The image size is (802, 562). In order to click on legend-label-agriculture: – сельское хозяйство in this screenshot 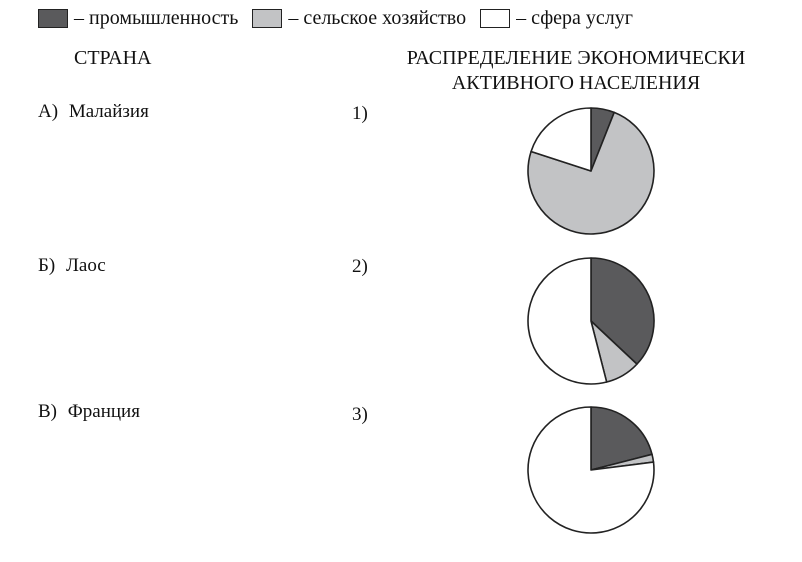, I will do `click(377, 17)`.